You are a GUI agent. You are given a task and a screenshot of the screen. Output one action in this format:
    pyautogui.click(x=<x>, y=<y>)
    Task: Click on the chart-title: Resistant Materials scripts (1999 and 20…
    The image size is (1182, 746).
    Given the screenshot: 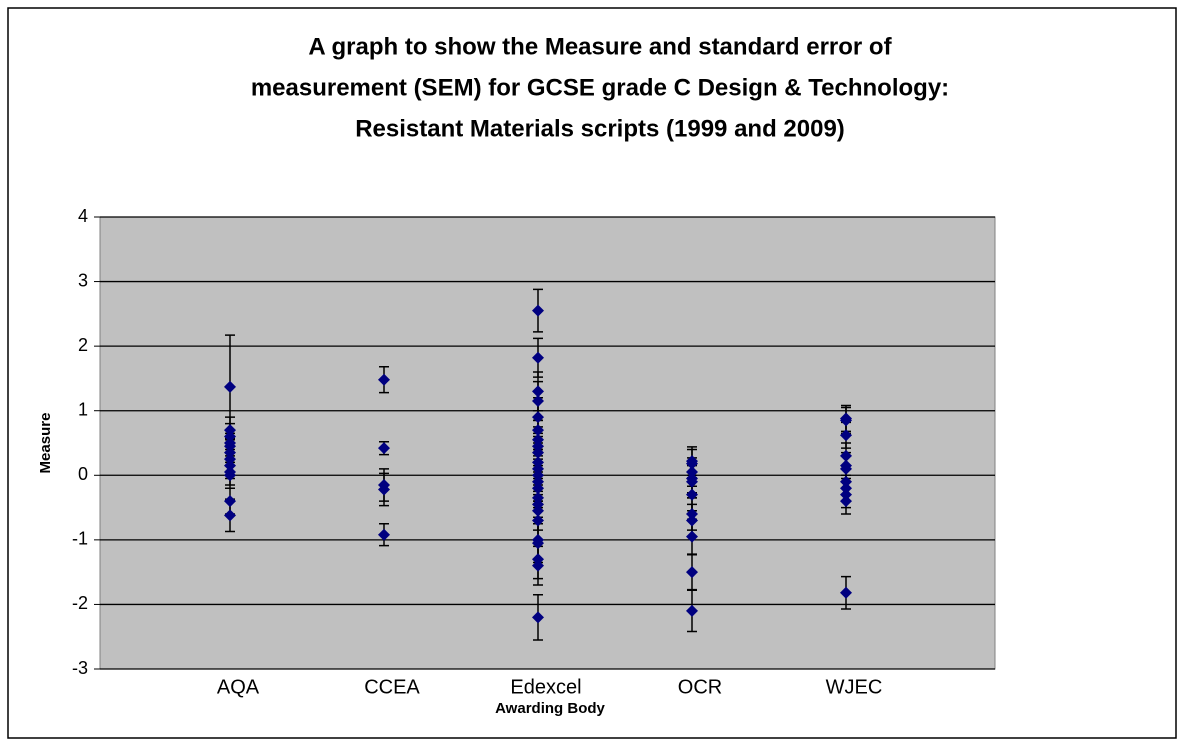 What is the action you would take?
    pyautogui.click(x=600, y=128)
    